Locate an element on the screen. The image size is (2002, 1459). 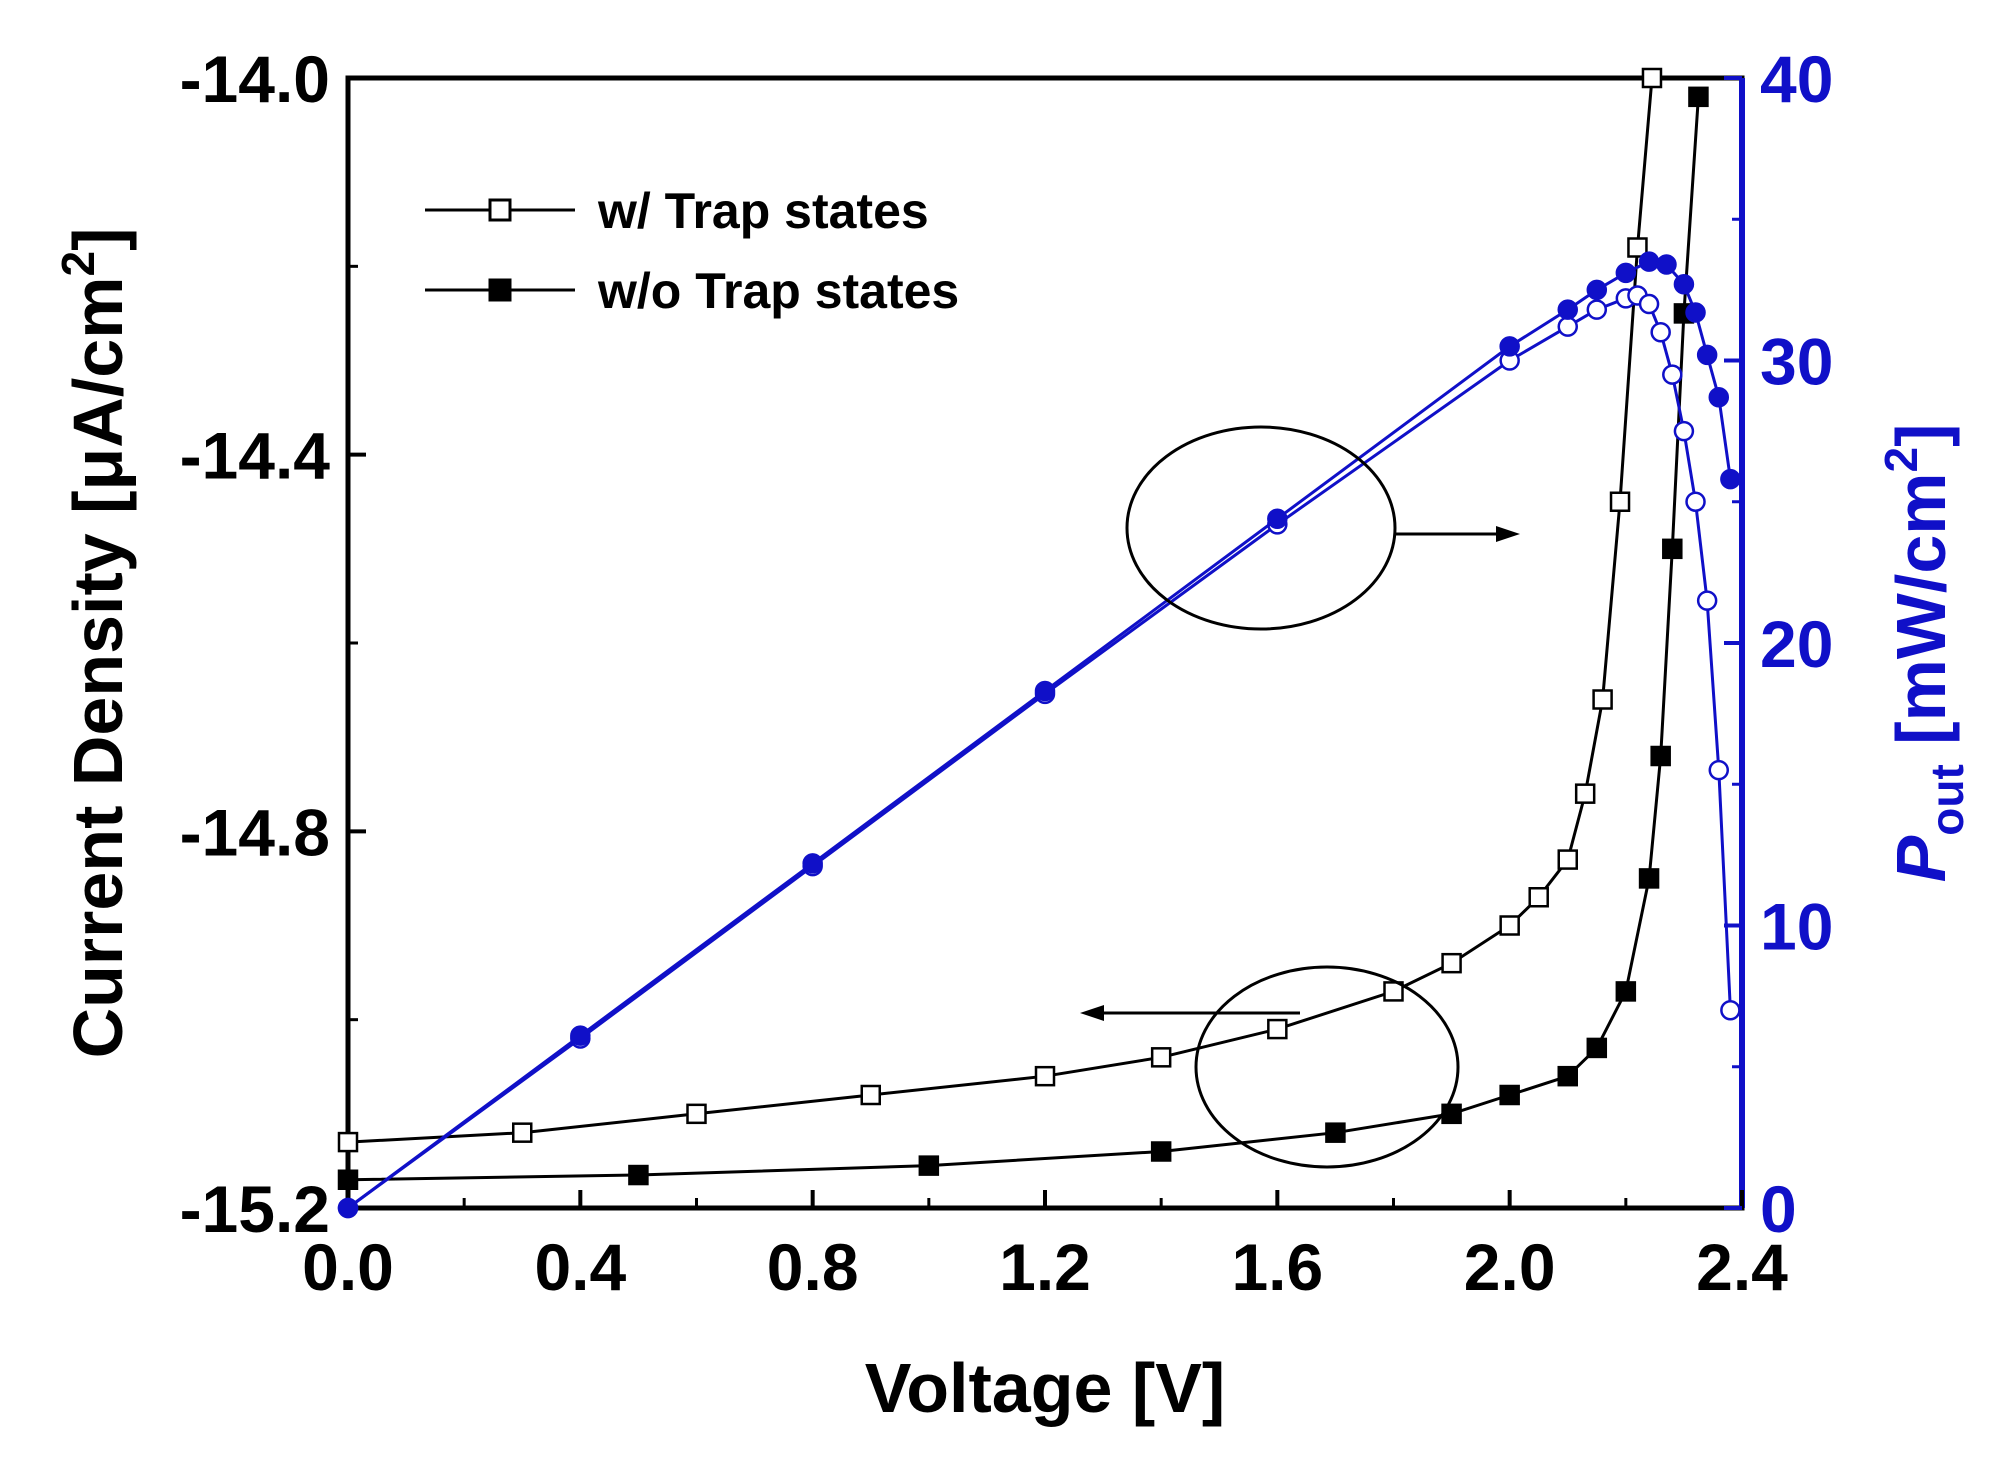
legend-label-with-trap: w/ Trap states is located at coordinates (763, 211).